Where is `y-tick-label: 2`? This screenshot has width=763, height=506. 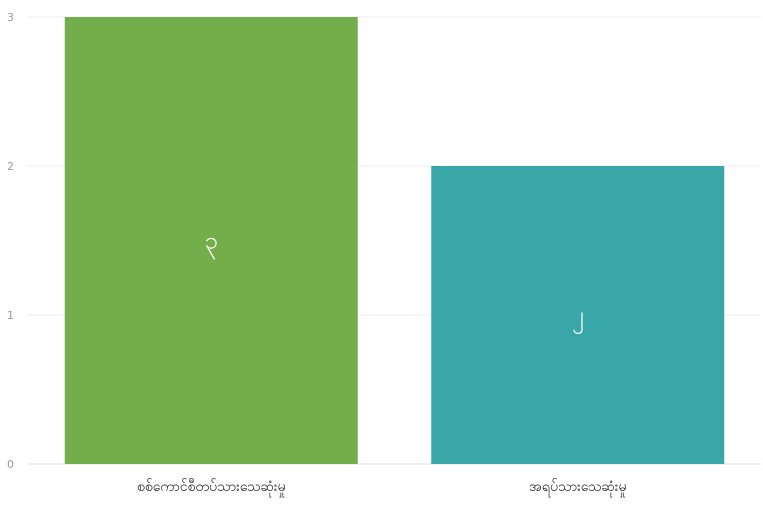
y-tick-label: 2 is located at coordinates (10, 166).